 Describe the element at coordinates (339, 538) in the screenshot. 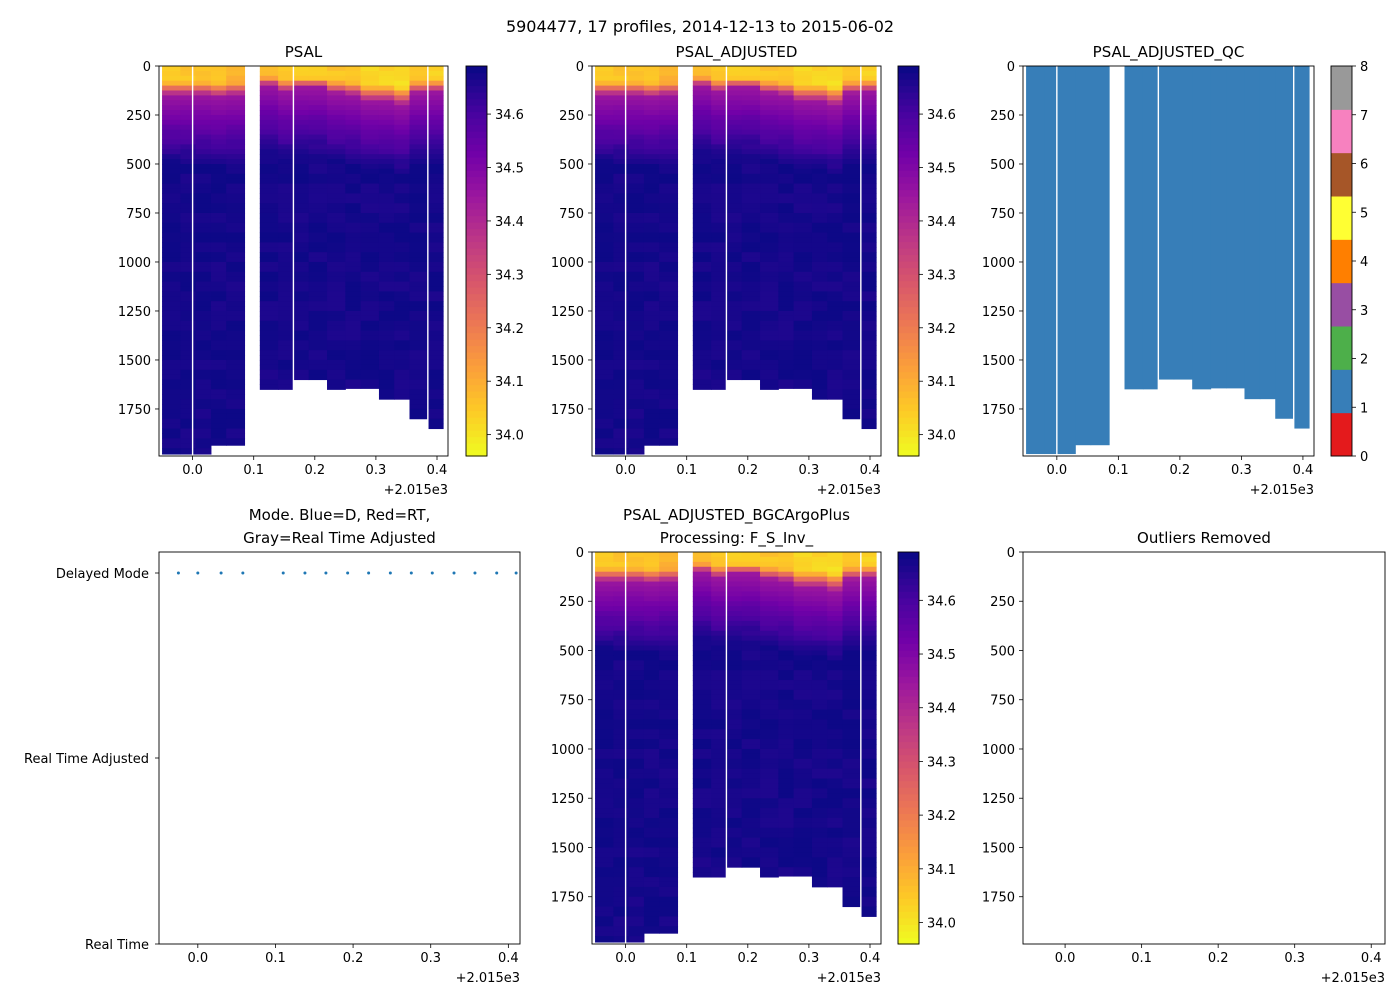

I see `mode-title-line2: Gray=Real Time Adjusted` at that location.